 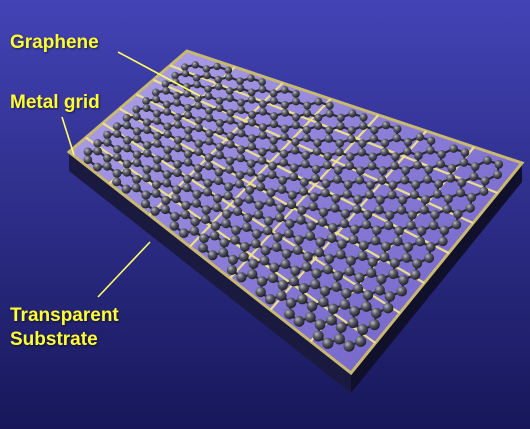 What do you see at coordinates (54, 339) in the screenshot?
I see `transparent-substrate-label-line2: Substrate` at bounding box center [54, 339].